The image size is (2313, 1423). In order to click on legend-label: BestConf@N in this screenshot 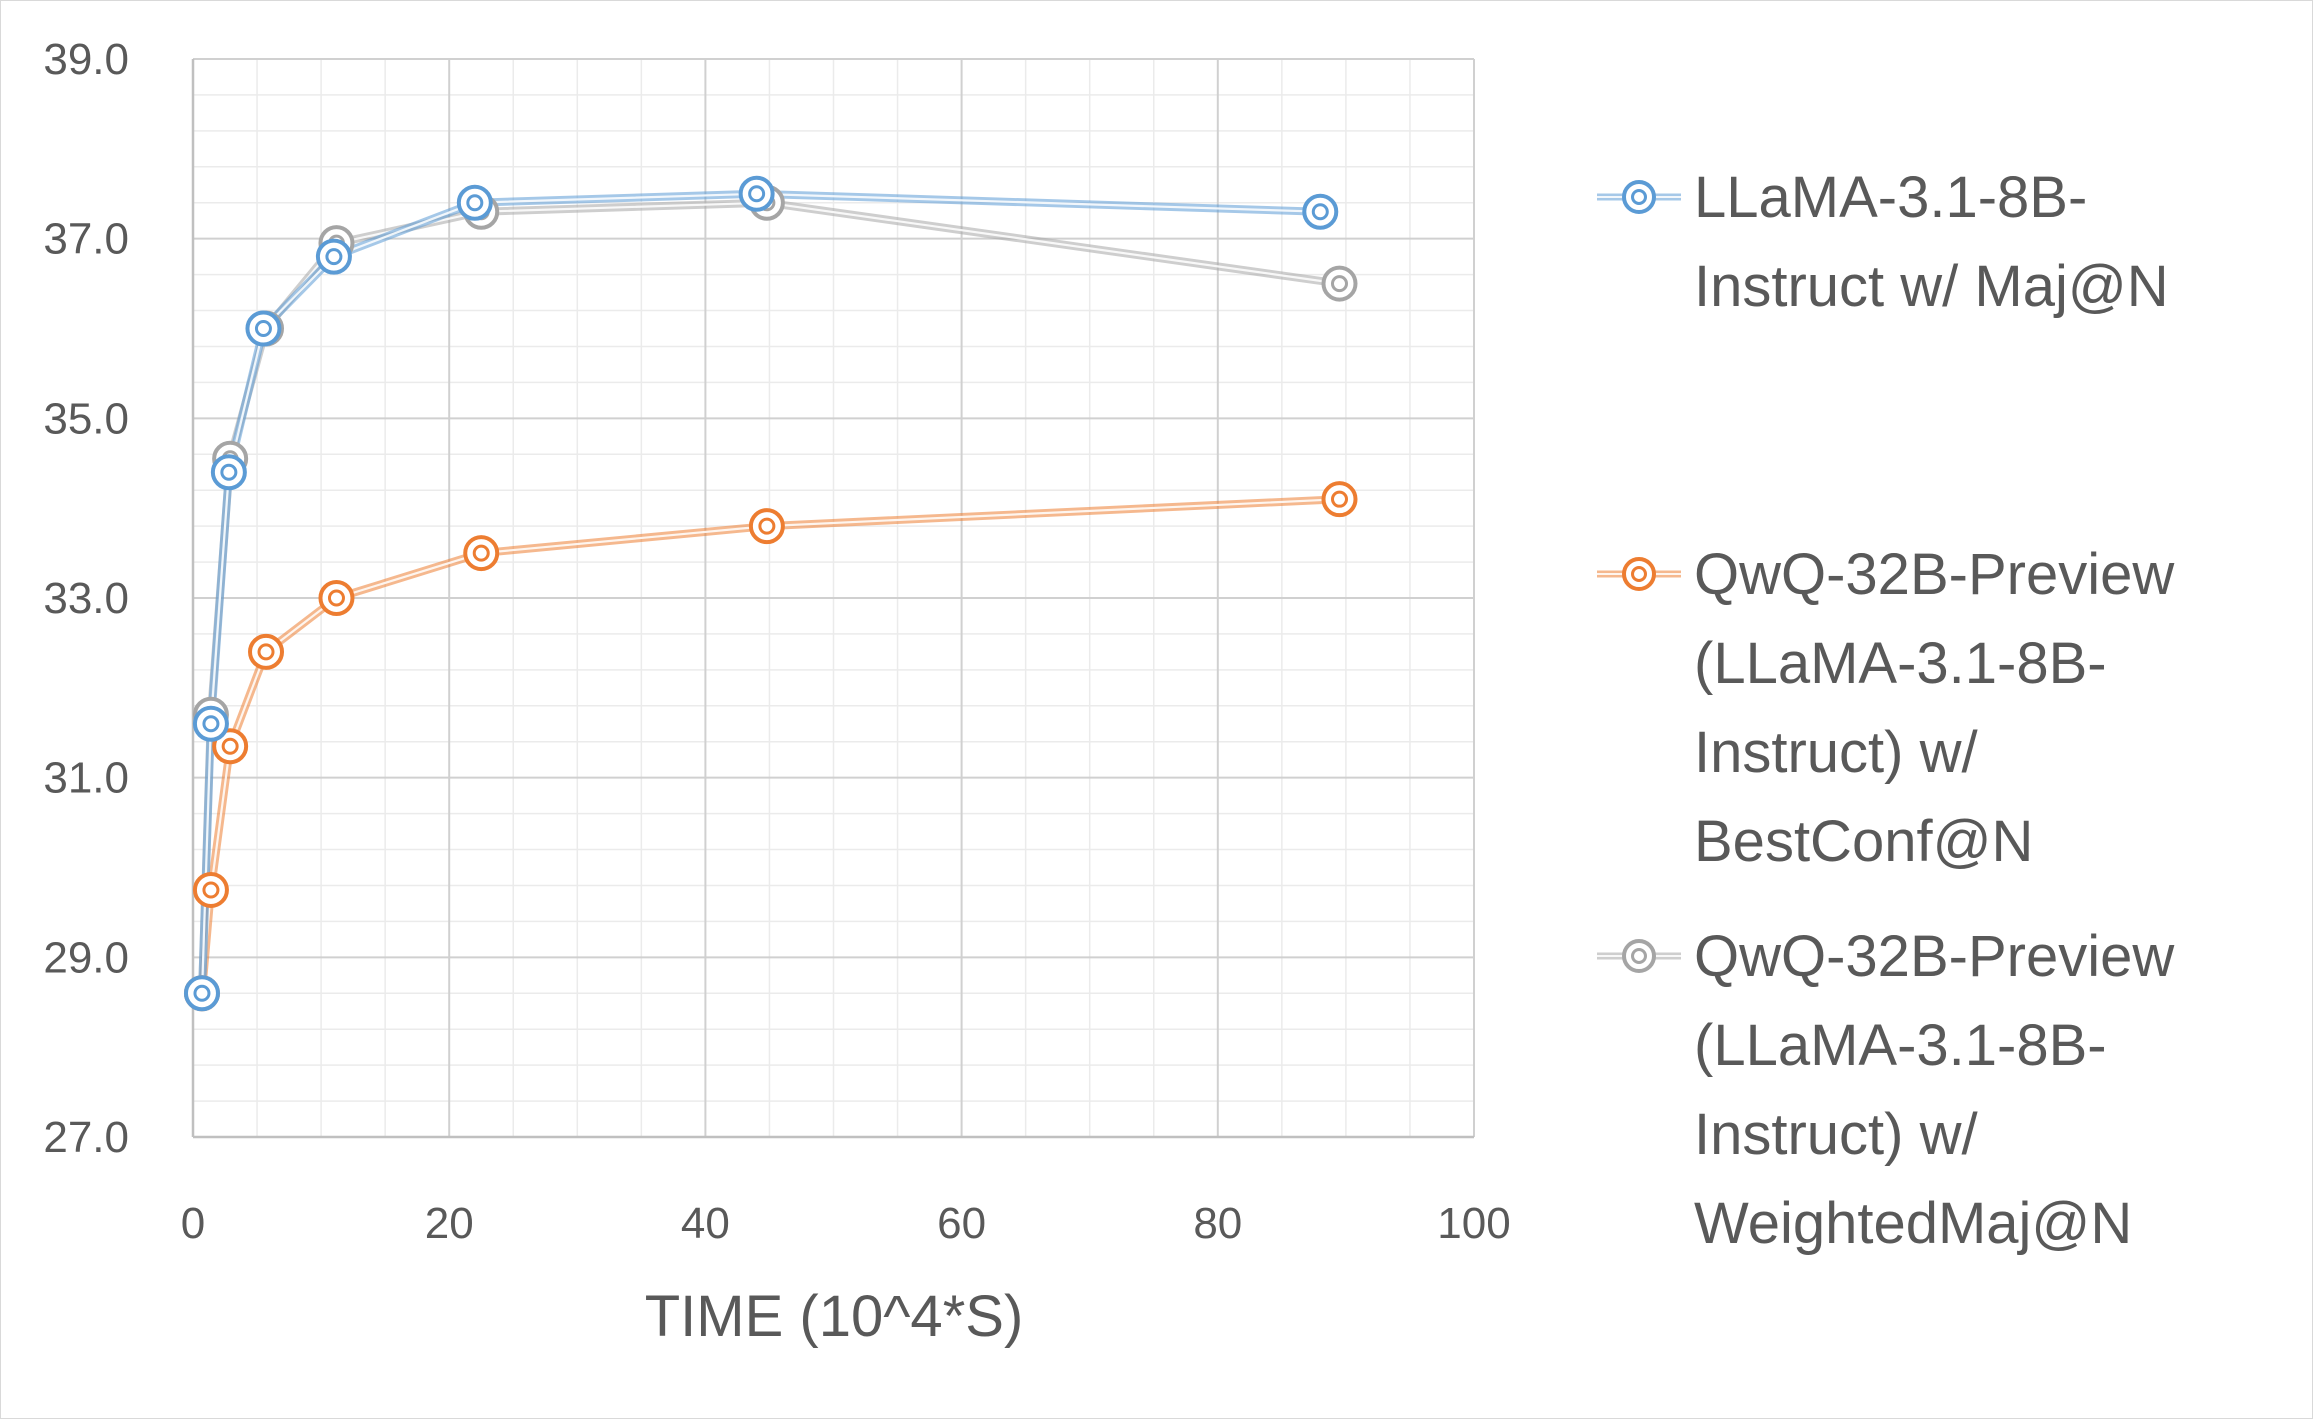, I will do `click(1863, 841)`.